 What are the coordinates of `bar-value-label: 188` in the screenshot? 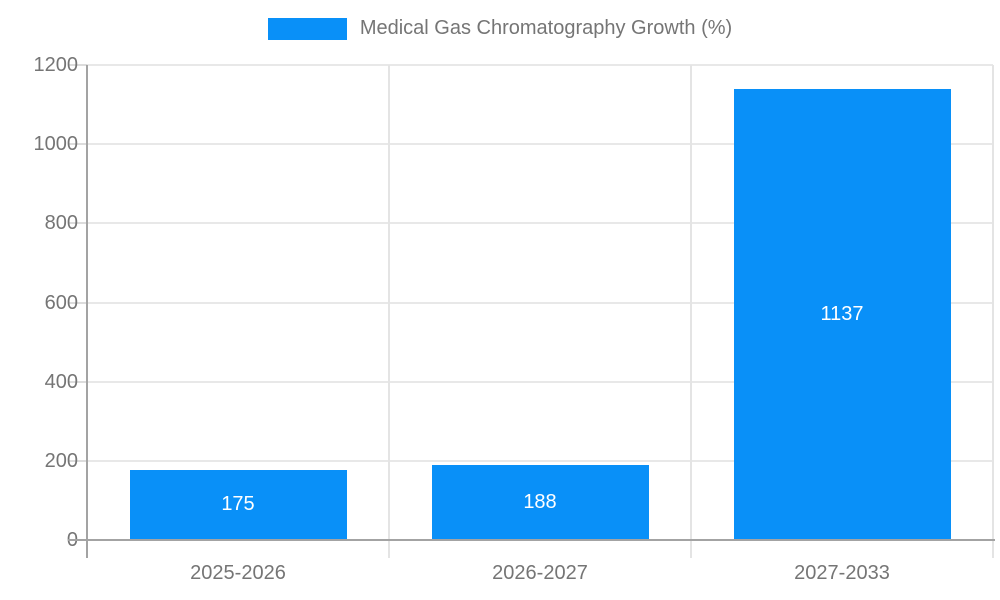 It's located at (540, 501).